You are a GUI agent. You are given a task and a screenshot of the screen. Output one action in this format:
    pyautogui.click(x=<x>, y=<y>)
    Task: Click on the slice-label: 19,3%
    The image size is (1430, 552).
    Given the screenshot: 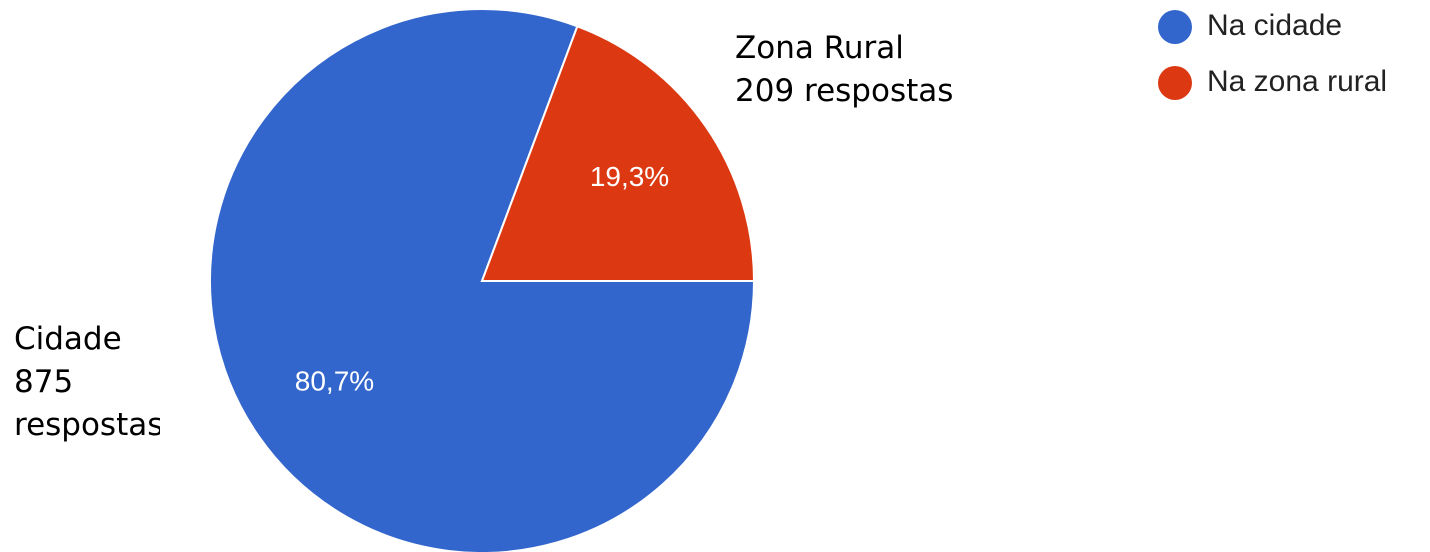 What is the action you would take?
    pyautogui.click(x=629, y=176)
    